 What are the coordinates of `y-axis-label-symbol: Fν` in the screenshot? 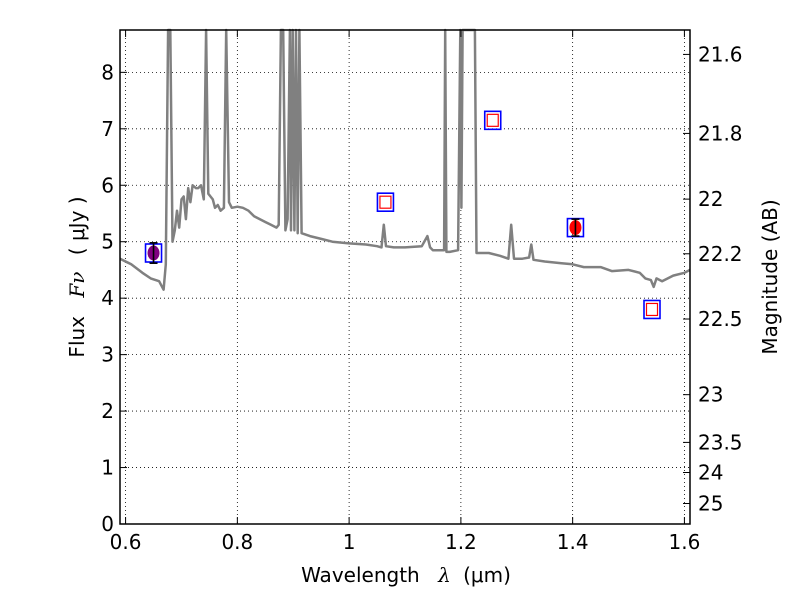 It's located at (77, 285).